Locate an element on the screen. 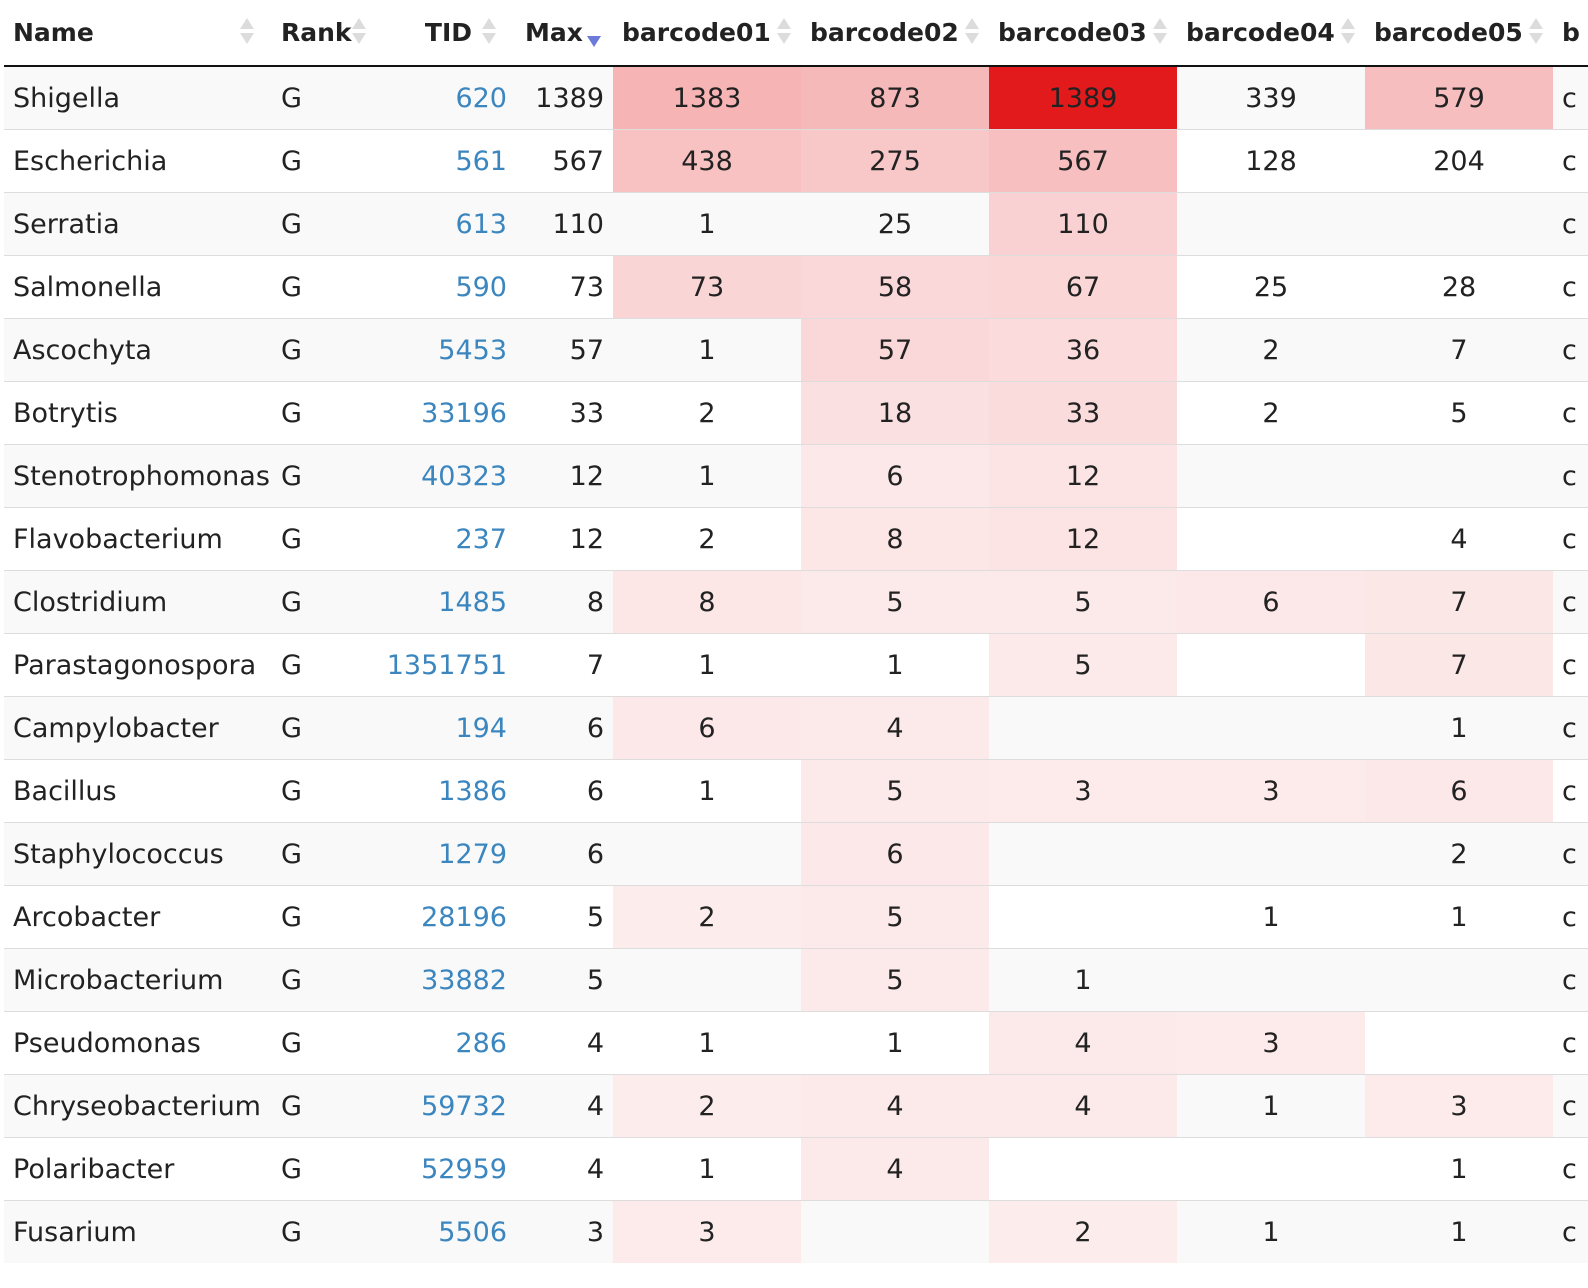  table-row: Pseudomonas G 286 4 1 1 4 3 c is located at coordinates (796, 1043).